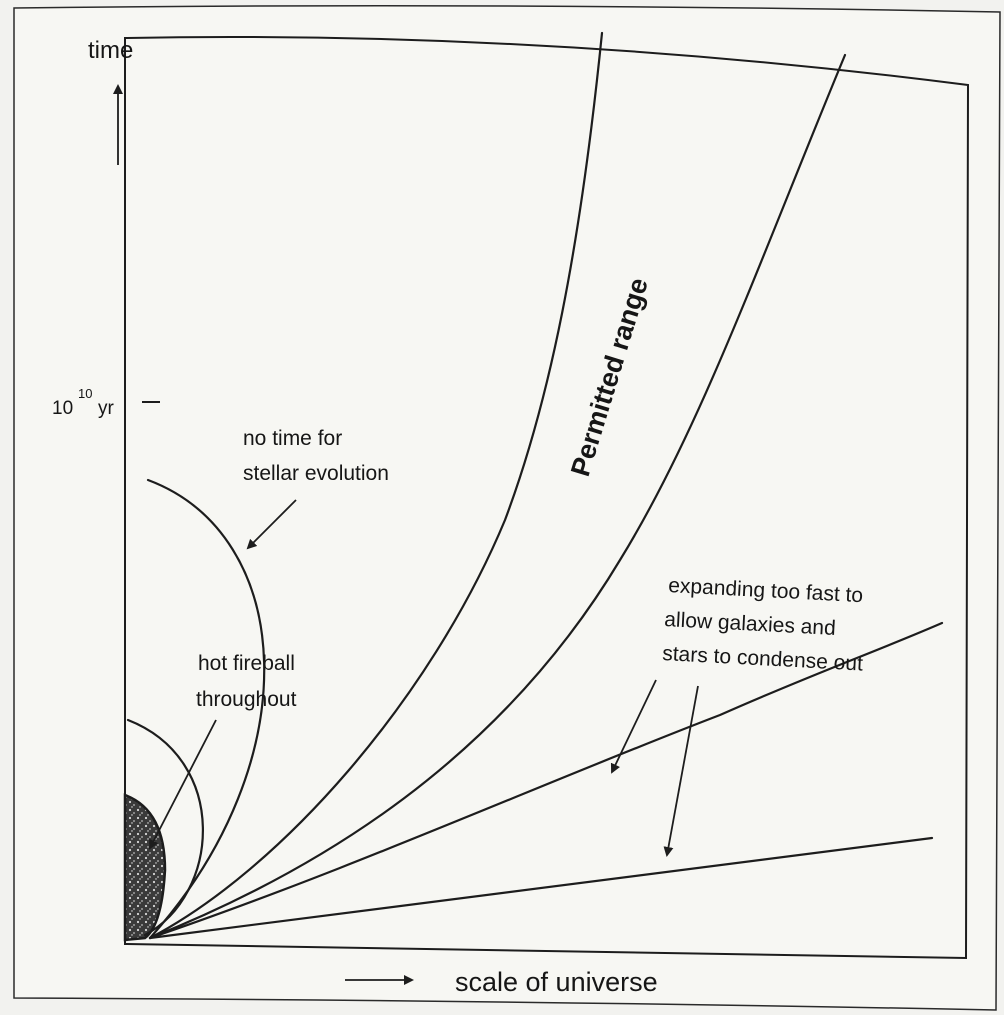 The image size is (1004, 1015). I want to click on no-time-pointer, so click(271, 524).